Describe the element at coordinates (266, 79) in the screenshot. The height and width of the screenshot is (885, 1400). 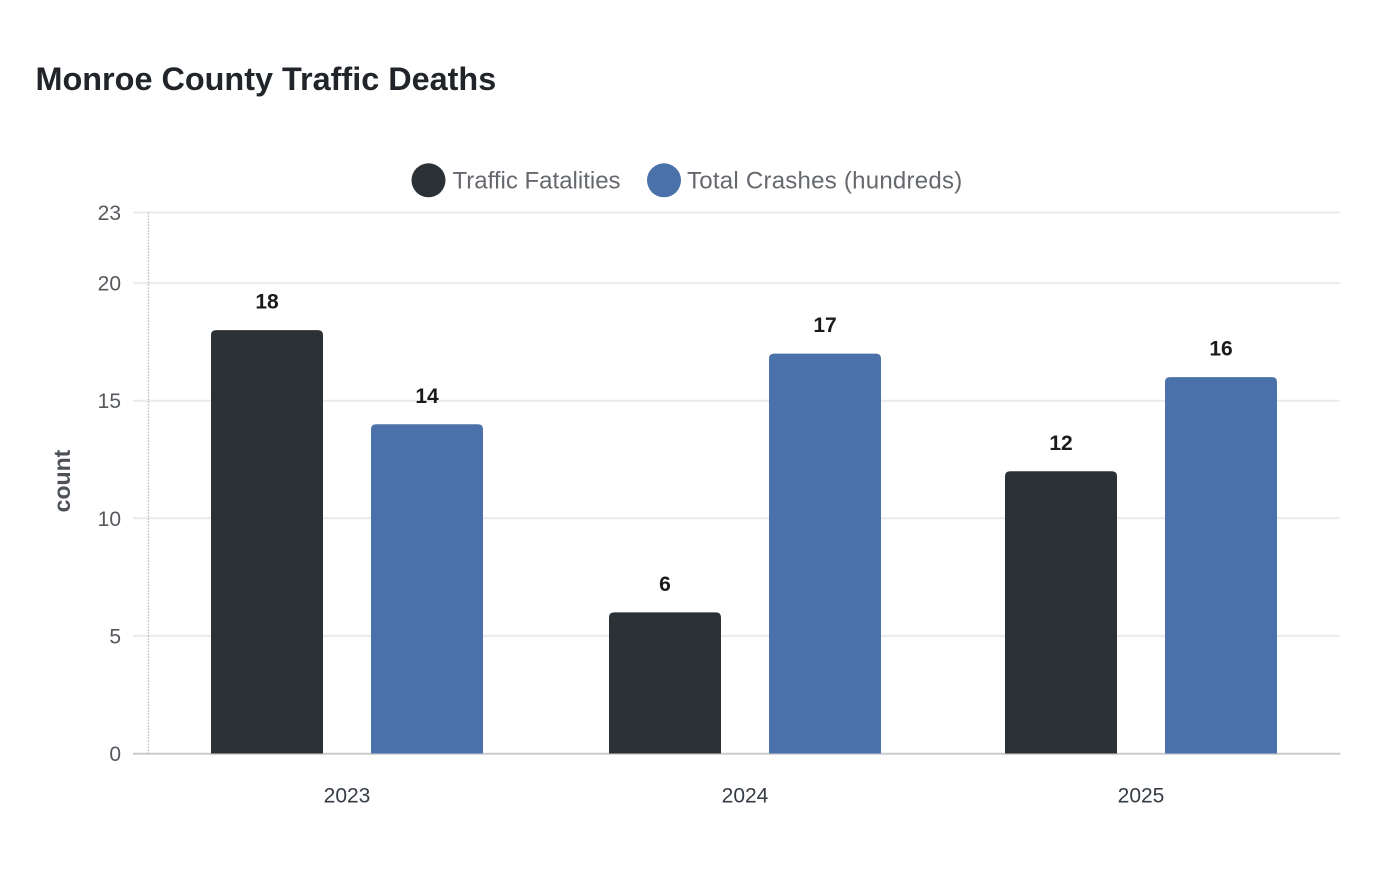
I see `svg-text: Monroe County Traffic Deaths` at that location.